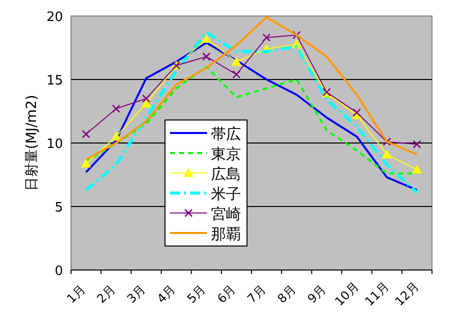 This screenshot has width=453, height=324. Describe the element at coordinates (54, 17) in the screenshot. I see `y-tick-label: 20` at that location.